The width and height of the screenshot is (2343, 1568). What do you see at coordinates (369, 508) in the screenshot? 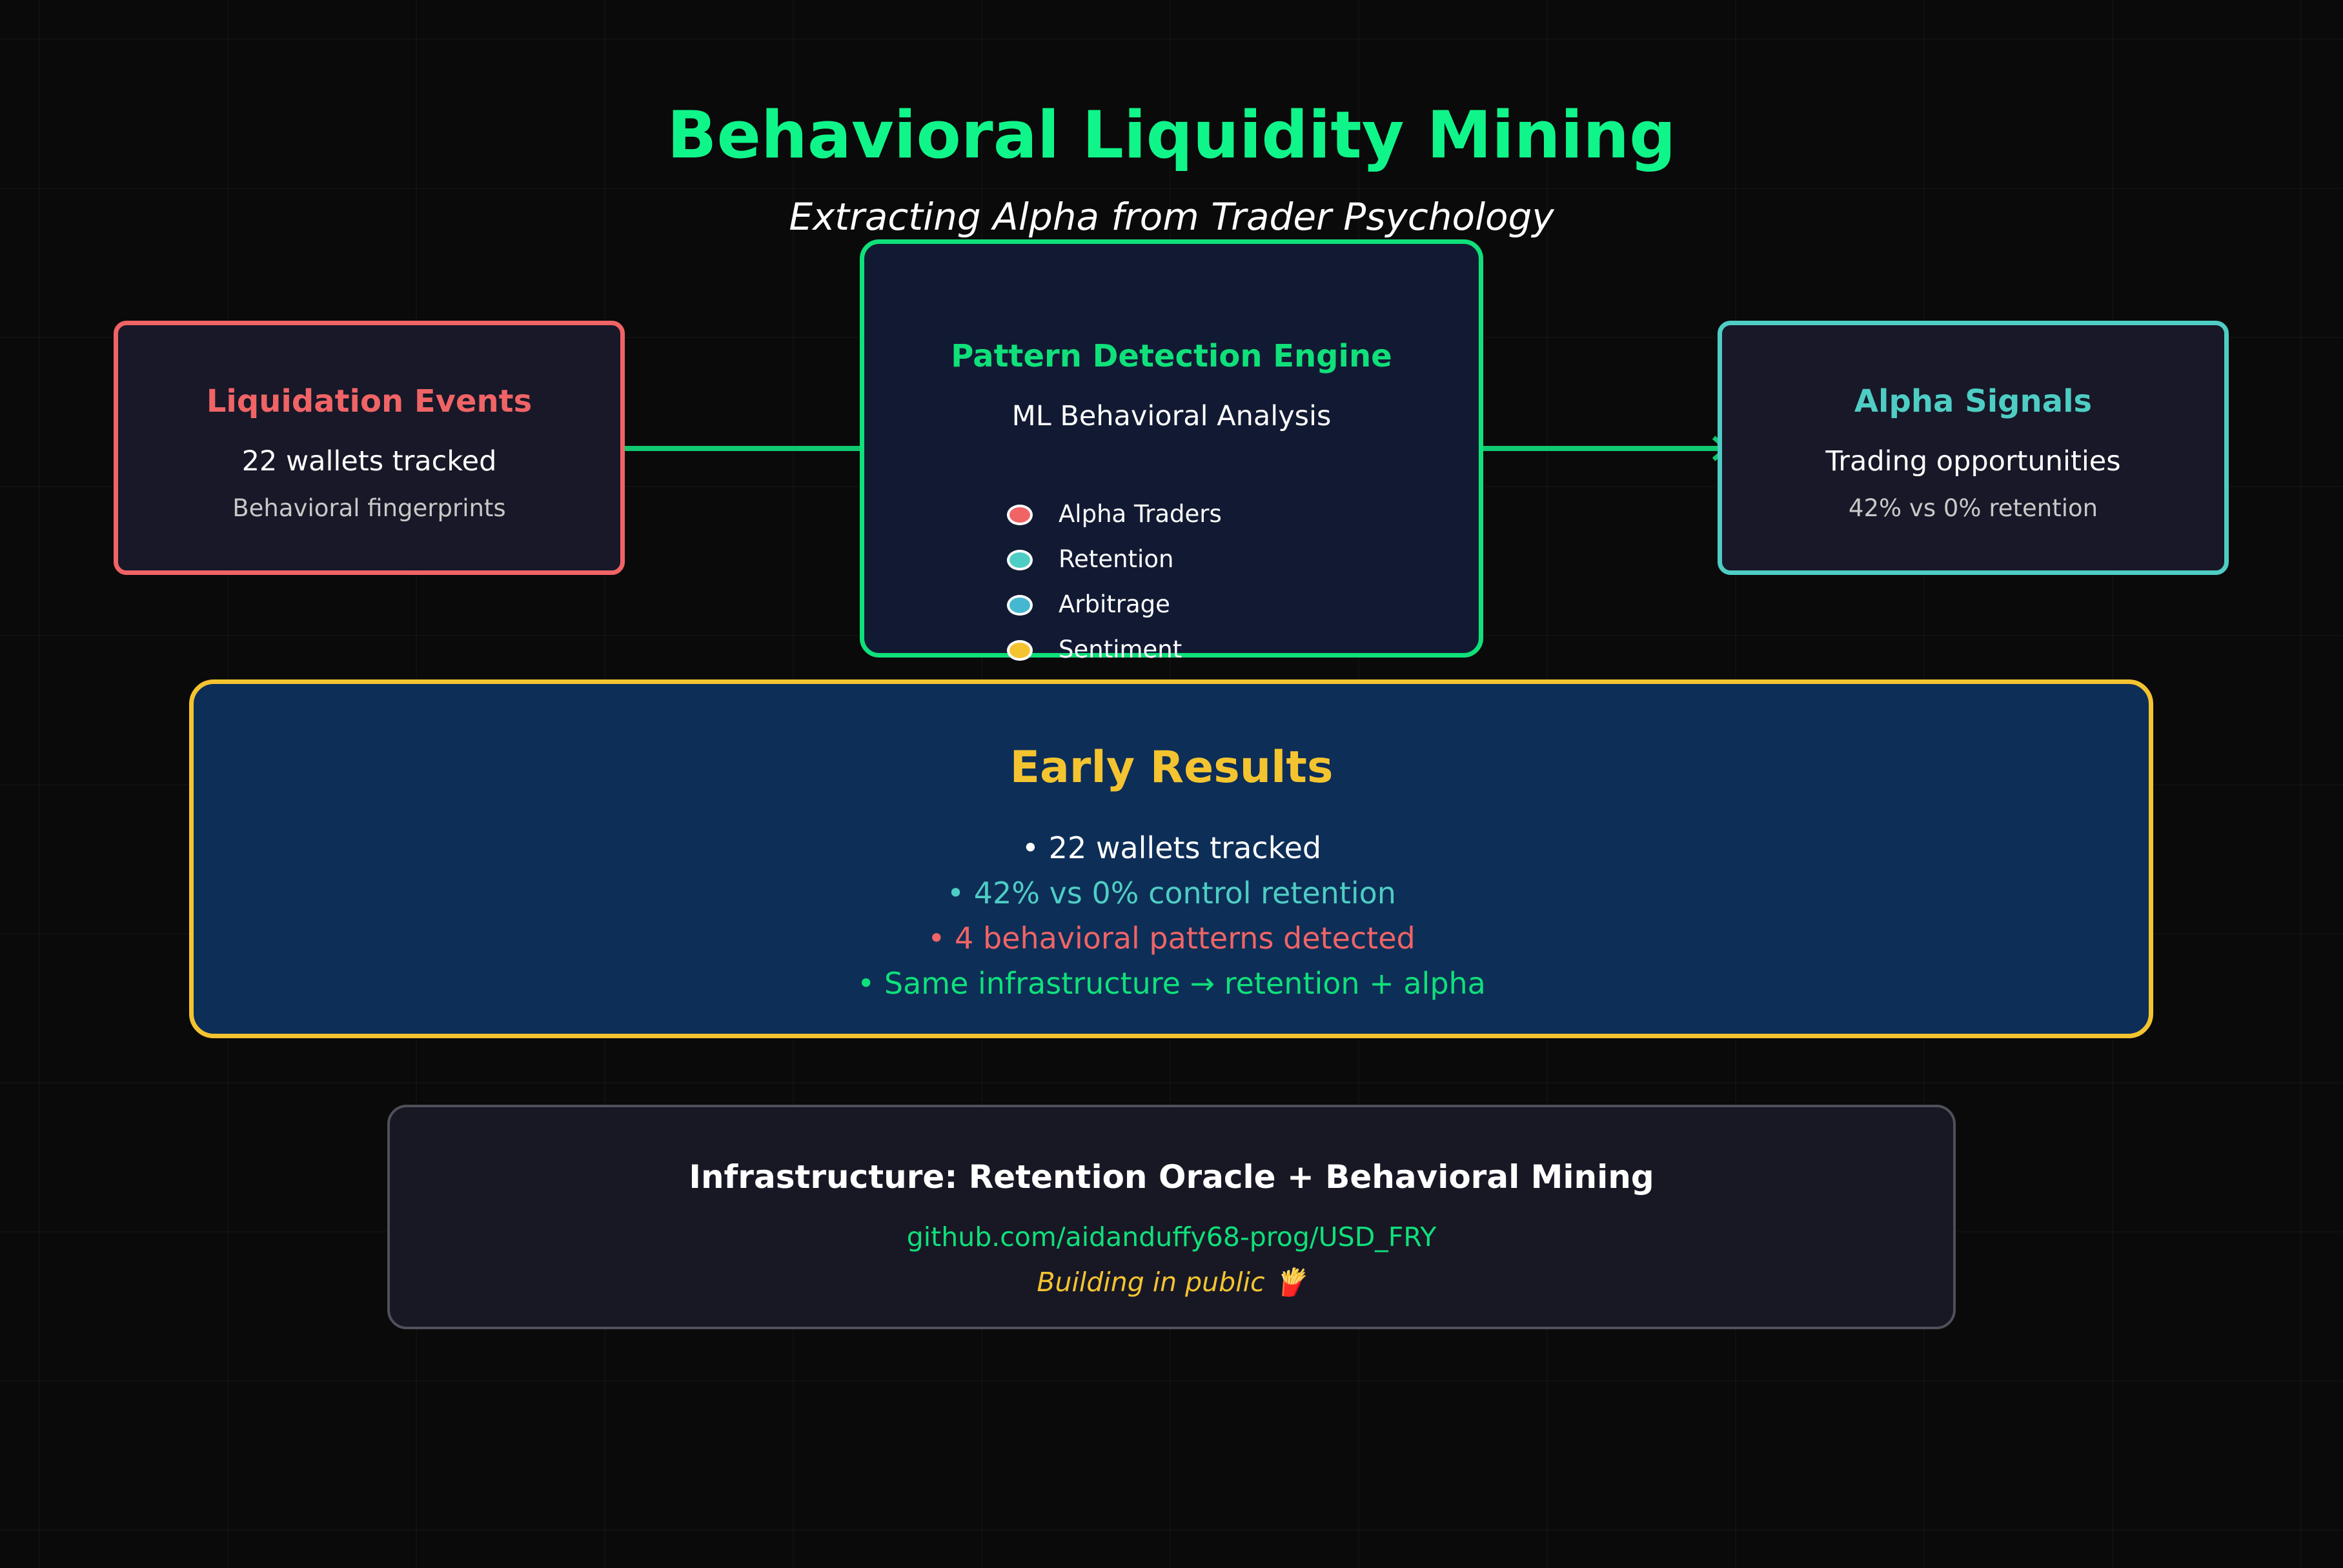
I see `liquidation-events-line2: Behavioral fingerprints` at bounding box center [369, 508].